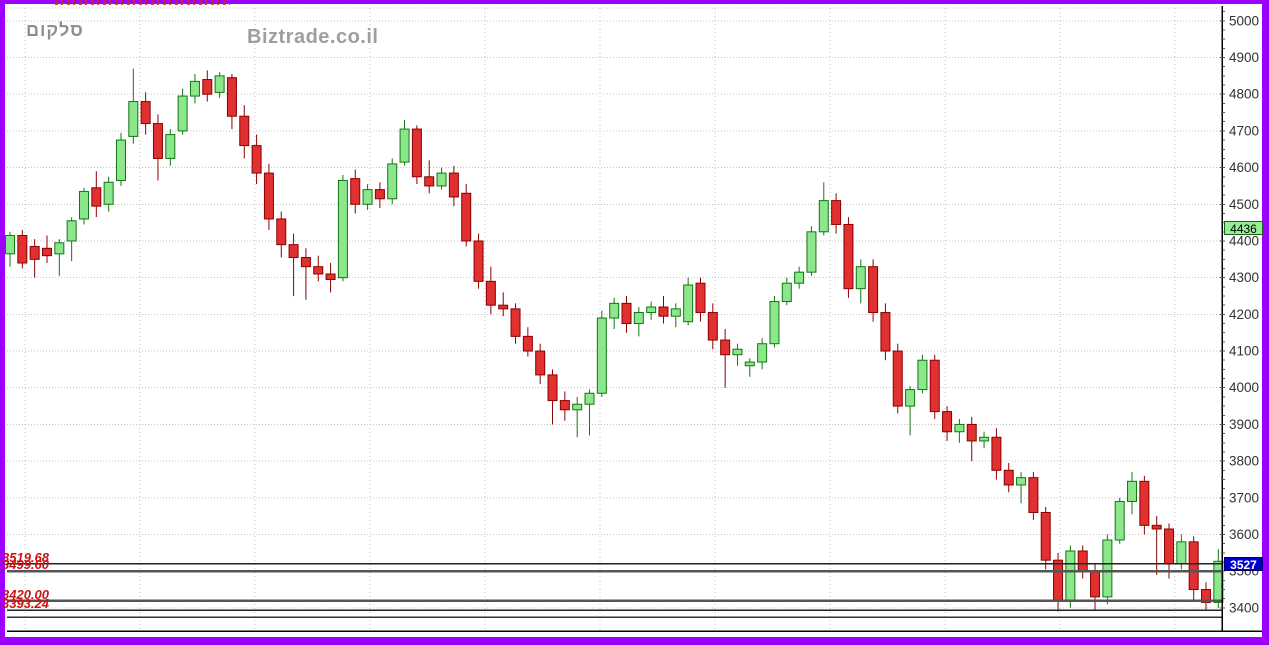 Image resolution: width=1269 pixels, height=645 pixels. What do you see at coordinates (1244, 20) in the screenshot?
I see `y-axis-tick-label: 5000` at bounding box center [1244, 20].